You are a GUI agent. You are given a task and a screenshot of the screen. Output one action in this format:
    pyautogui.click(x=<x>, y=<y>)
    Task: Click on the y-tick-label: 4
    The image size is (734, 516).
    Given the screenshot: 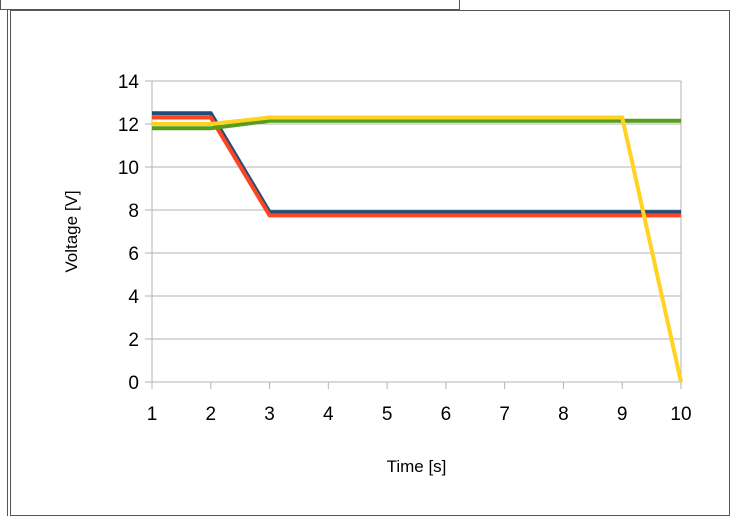 What is the action you would take?
    pyautogui.click(x=133, y=297)
    